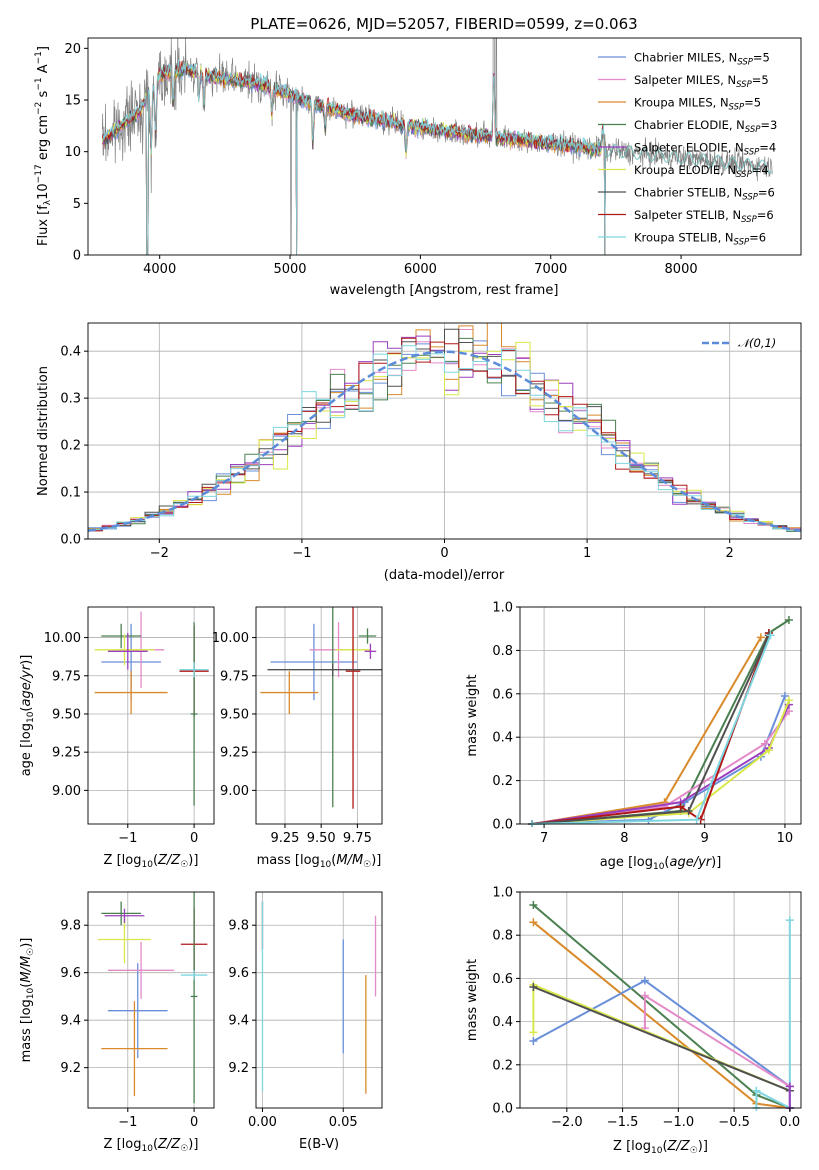 This screenshot has height=1170, width=819. What do you see at coordinates (734, 1122) in the screenshot?
I see `x-tick-label: −0.5` at bounding box center [734, 1122].